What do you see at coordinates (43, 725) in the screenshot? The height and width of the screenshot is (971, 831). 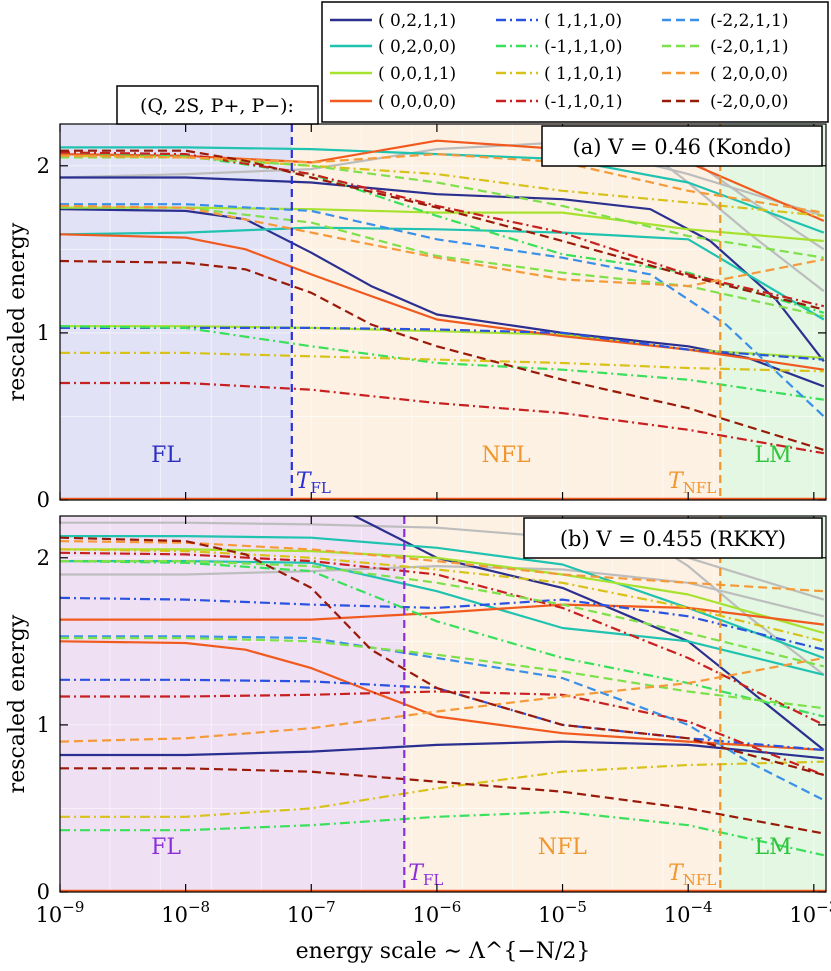 I see `panel-b-y-tick-label: 1` at bounding box center [43, 725].